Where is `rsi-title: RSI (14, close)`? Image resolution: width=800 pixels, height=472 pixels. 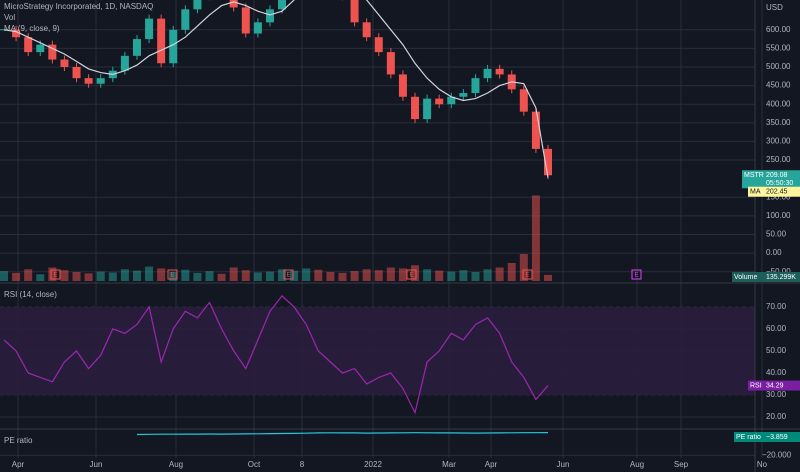
rsi-title: RSI (14, close) is located at coordinates (30, 294).